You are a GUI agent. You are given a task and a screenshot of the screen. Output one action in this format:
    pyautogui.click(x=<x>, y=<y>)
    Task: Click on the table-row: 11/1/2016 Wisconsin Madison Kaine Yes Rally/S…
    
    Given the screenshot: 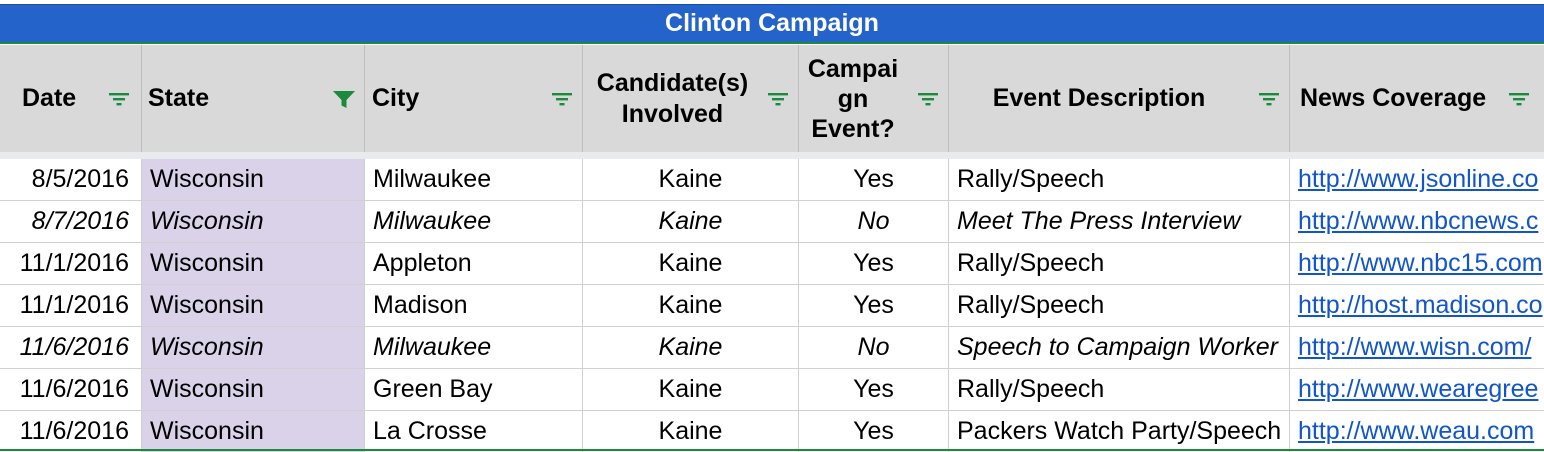 What is the action you would take?
    pyautogui.click(x=772, y=306)
    